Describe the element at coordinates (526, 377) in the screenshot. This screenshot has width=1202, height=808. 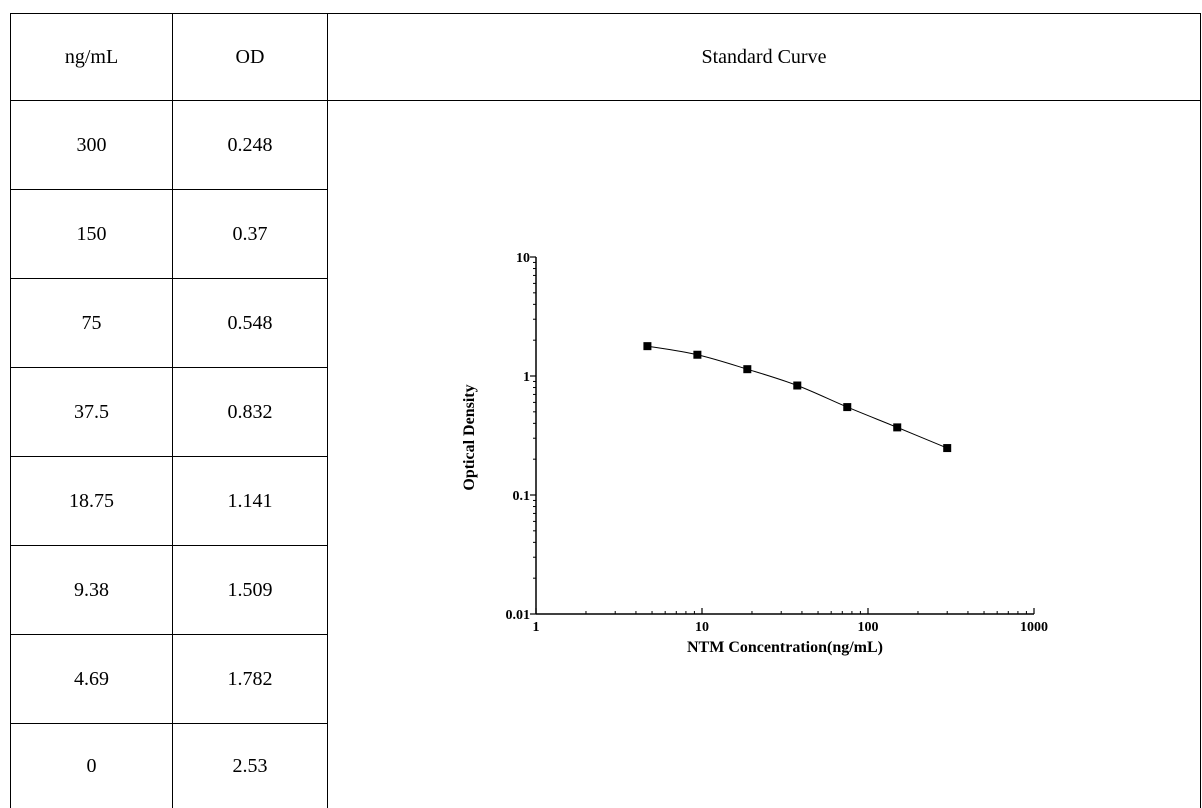
I see `y-tick-label: 1` at that location.